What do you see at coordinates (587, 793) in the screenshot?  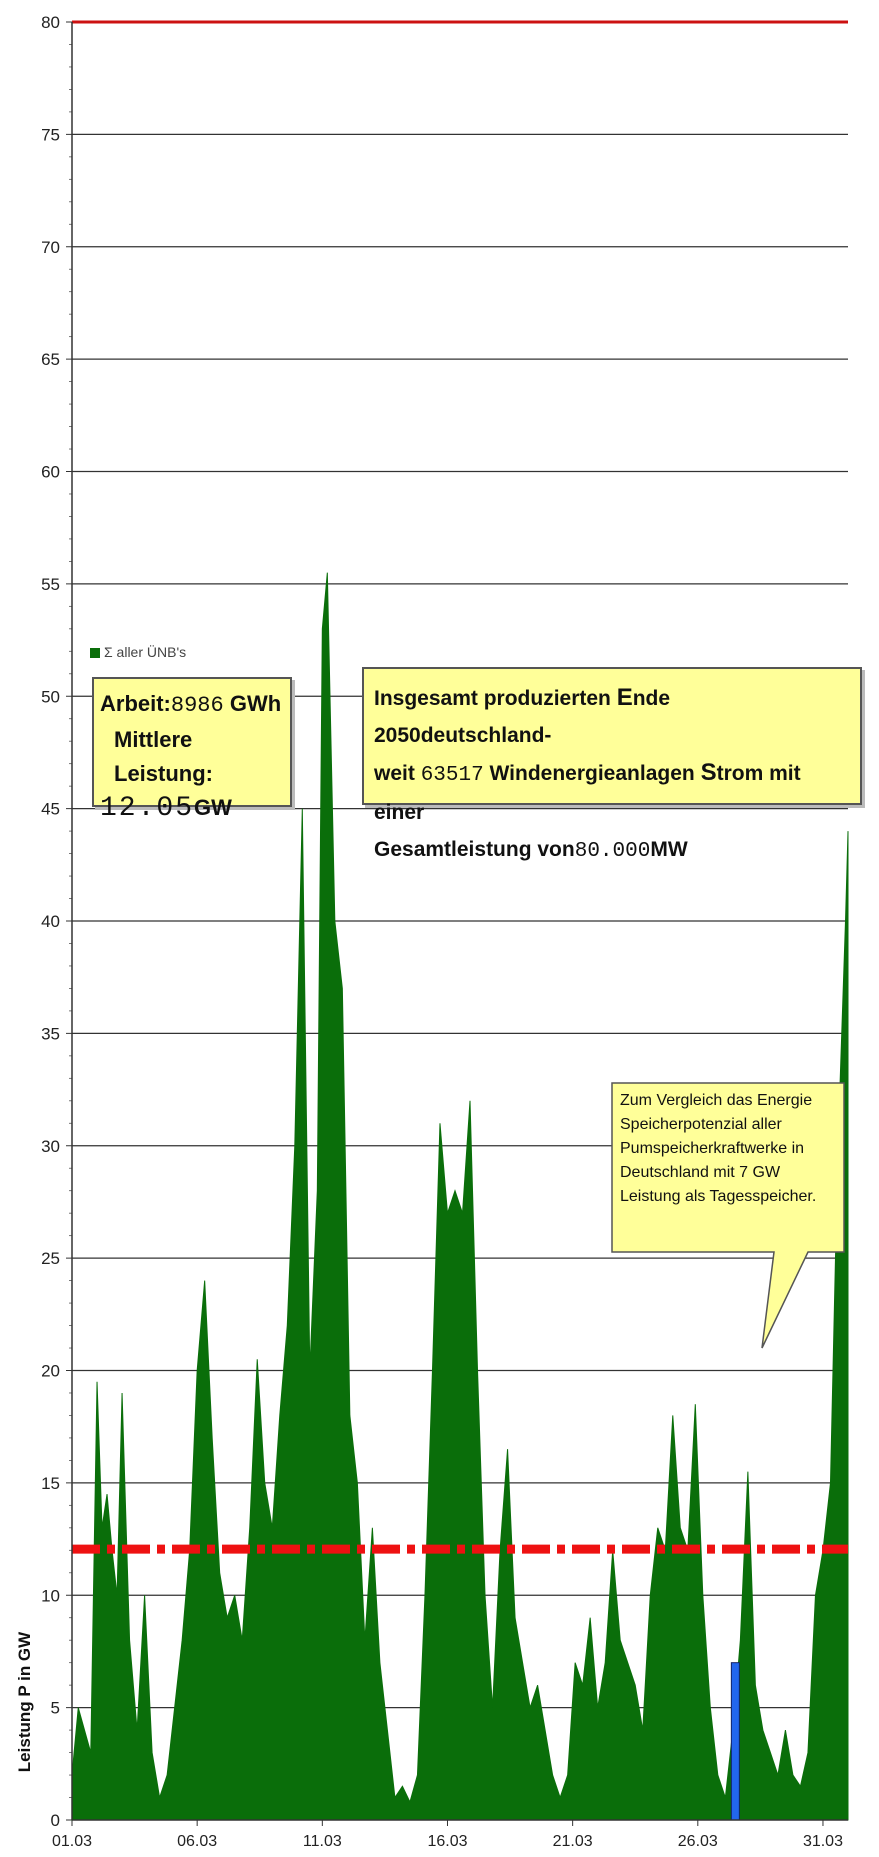 I see `info-text-9: trom mit einer` at bounding box center [587, 793].